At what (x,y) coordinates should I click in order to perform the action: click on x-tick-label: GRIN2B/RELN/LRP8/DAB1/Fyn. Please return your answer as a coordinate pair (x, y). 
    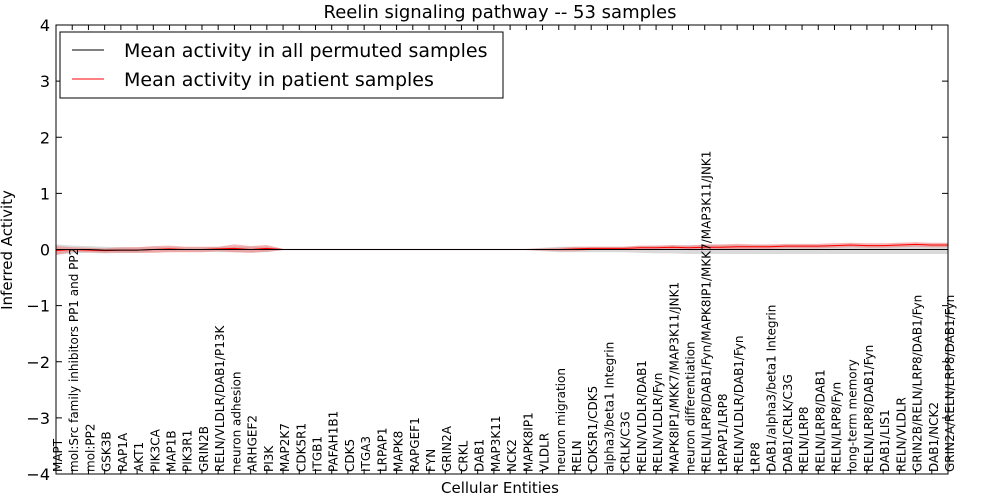
    Looking at the image, I should click on (918, 383).